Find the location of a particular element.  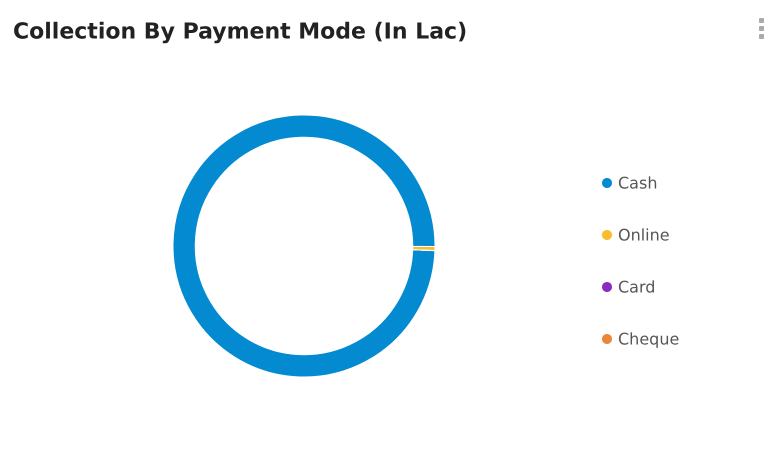

legend-label: Card is located at coordinates (637, 287).